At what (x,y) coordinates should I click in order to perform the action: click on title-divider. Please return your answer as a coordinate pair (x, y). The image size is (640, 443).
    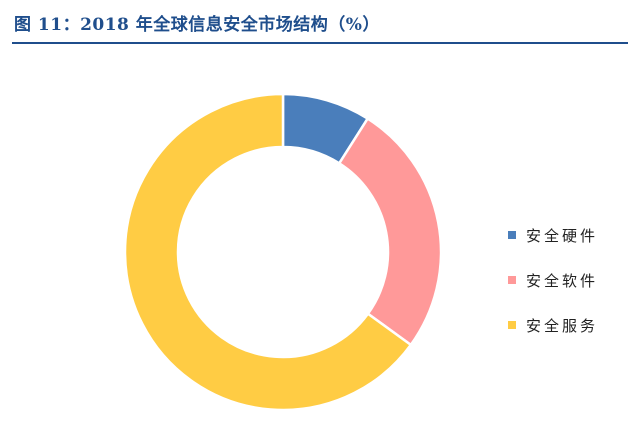
    Looking at the image, I should click on (320, 43).